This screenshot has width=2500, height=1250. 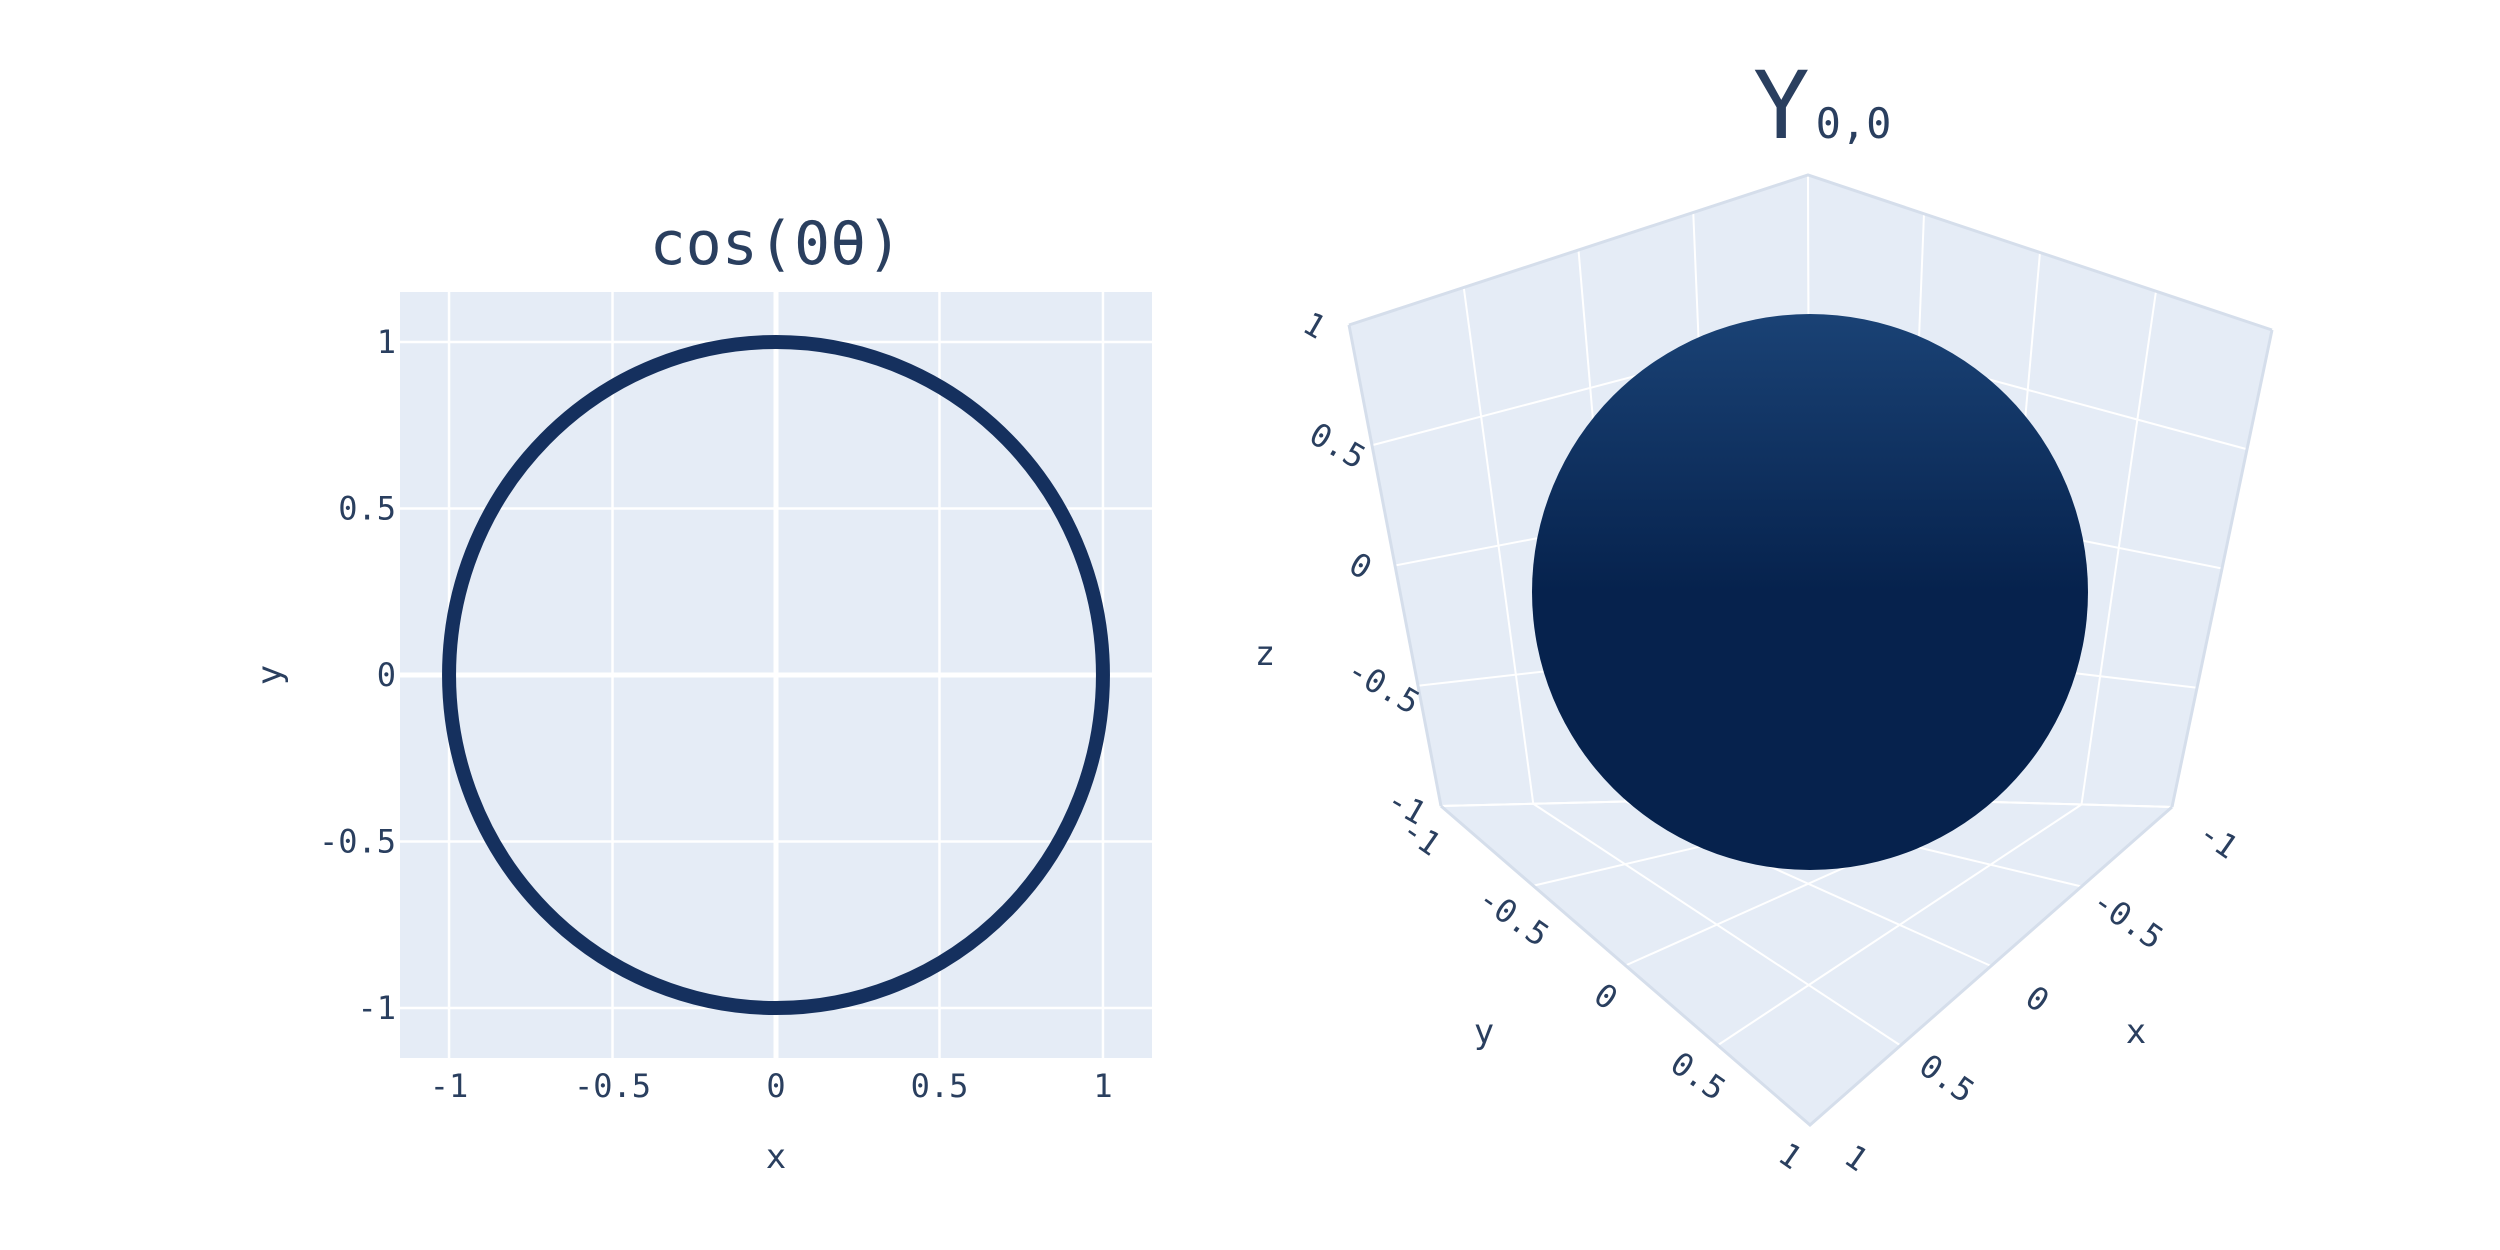 What do you see at coordinates (612, 1086) in the screenshot?
I see `x-tick-label: -0.5` at bounding box center [612, 1086].